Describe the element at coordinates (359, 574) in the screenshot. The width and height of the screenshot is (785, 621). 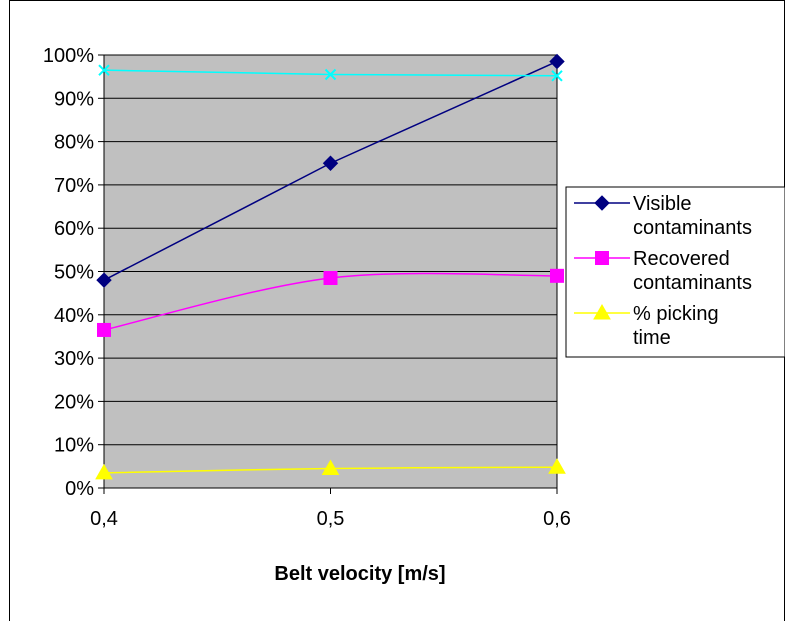
I see `x-axis-label: Belt velocity [m/s]` at that location.